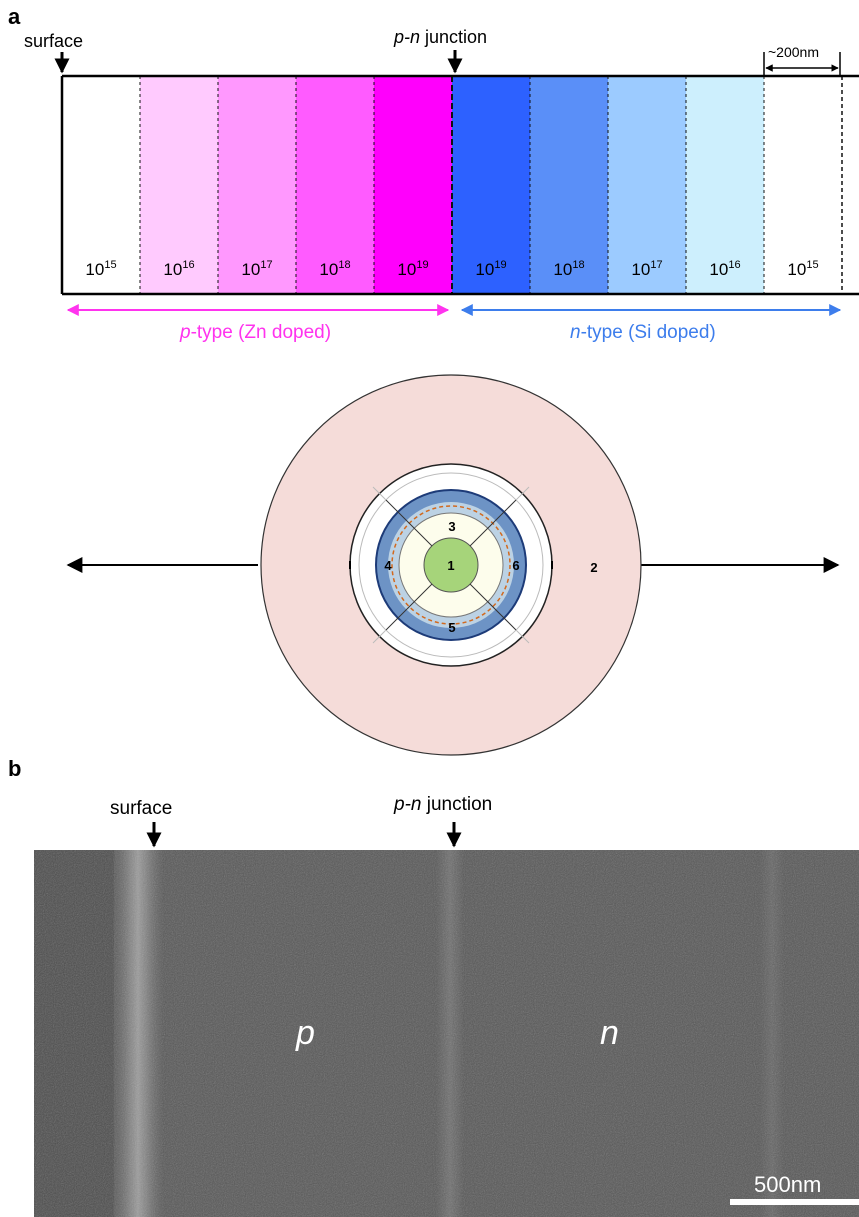 This screenshot has height=1217, width=859. I want to click on layer-concentration-2: 1016, so click(178, 269).